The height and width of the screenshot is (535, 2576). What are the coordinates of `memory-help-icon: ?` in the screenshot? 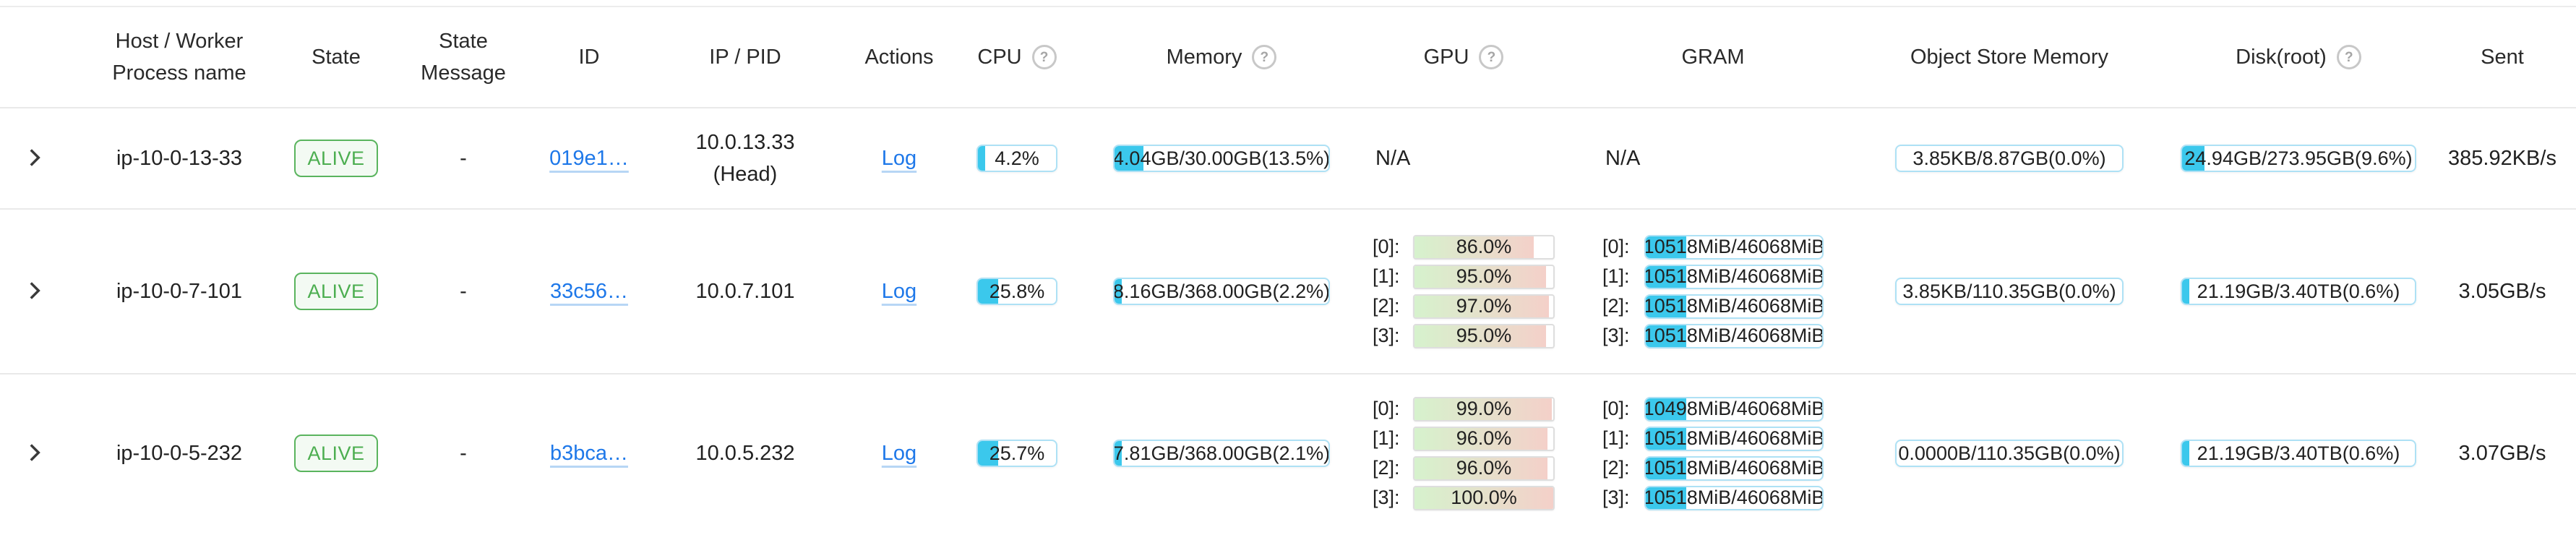 It's located at (1265, 57).